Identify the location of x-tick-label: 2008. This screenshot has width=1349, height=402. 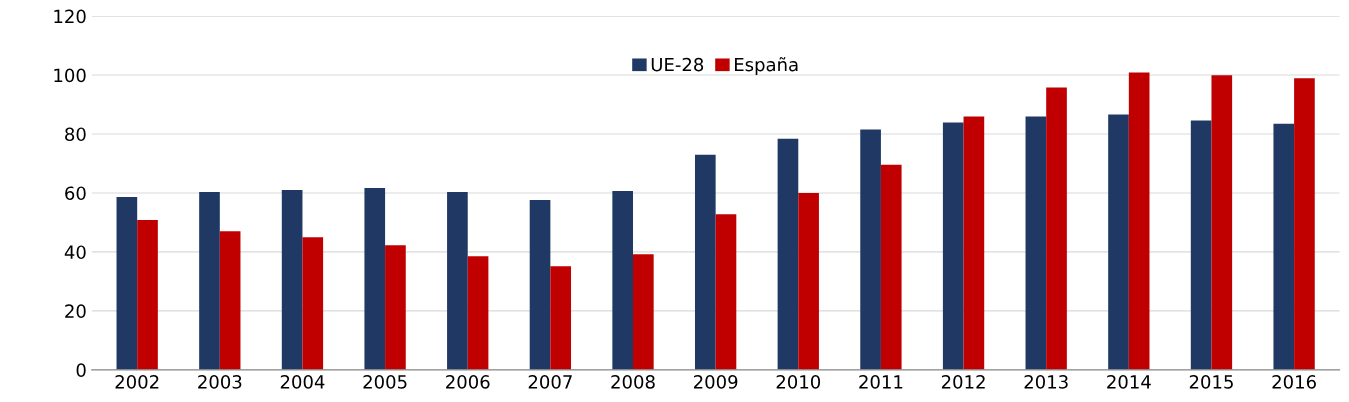
(633, 382).